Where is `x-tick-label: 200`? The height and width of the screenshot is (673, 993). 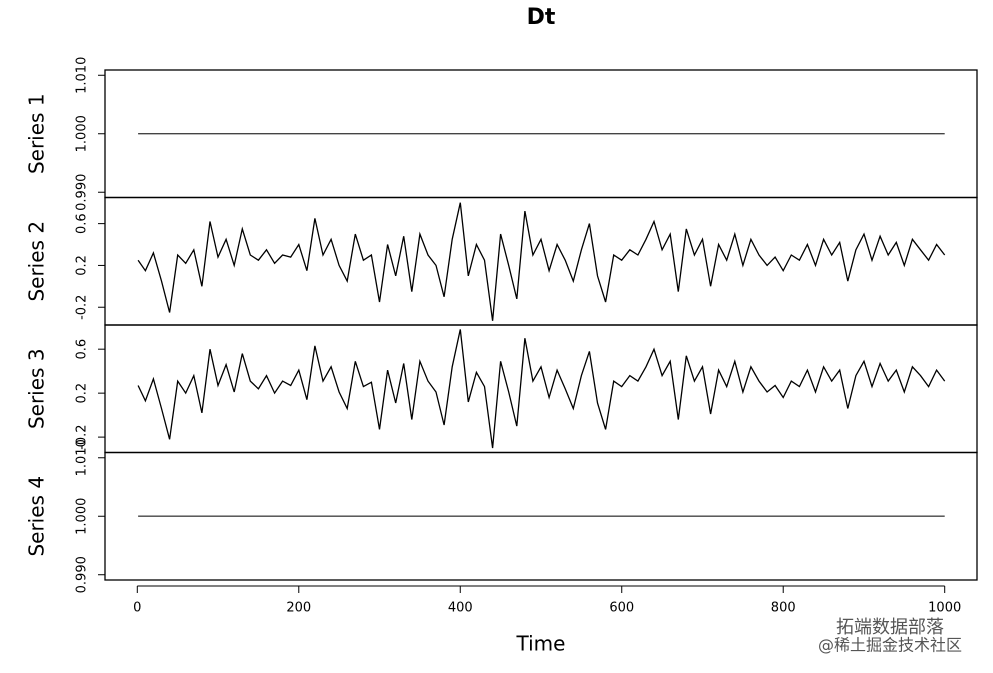
x-tick-label: 200 is located at coordinates (298, 608).